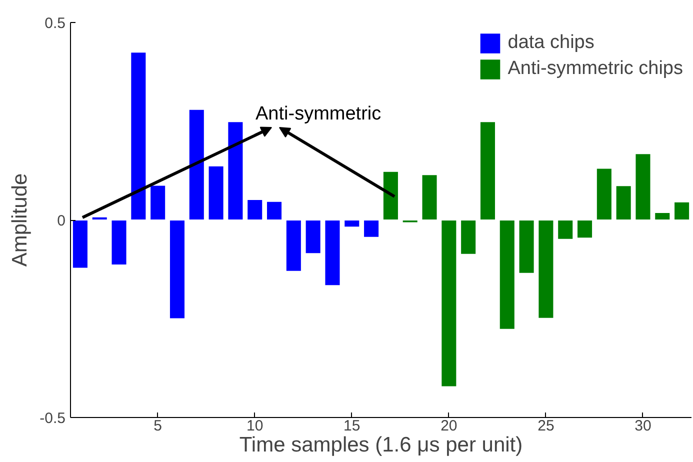 Image resolution: width=693 pixels, height=462 pixels. I want to click on x-tick-label: 30, so click(643, 426).